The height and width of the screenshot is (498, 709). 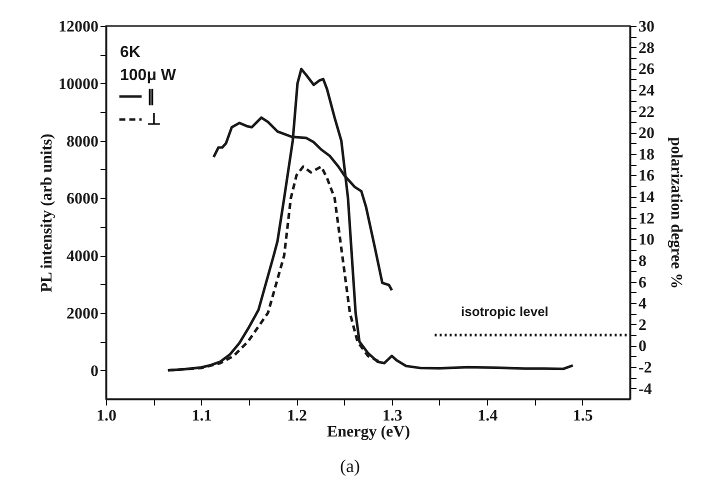 What do you see at coordinates (646, 219) in the screenshot?
I see `y2-tick-label: 12` at bounding box center [646, 219].